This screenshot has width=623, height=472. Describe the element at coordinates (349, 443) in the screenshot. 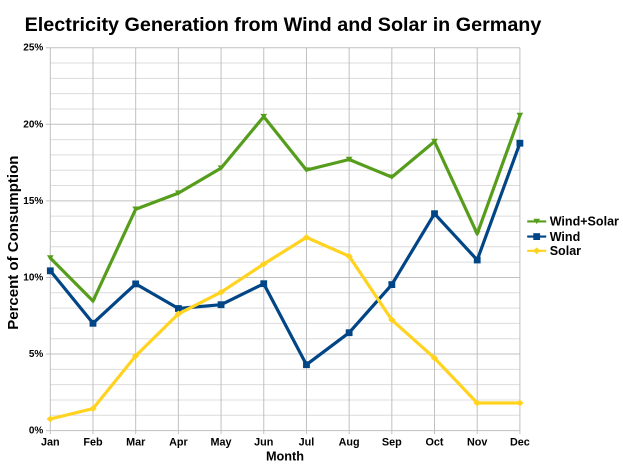

I see `svg-text: Aug` at that location.